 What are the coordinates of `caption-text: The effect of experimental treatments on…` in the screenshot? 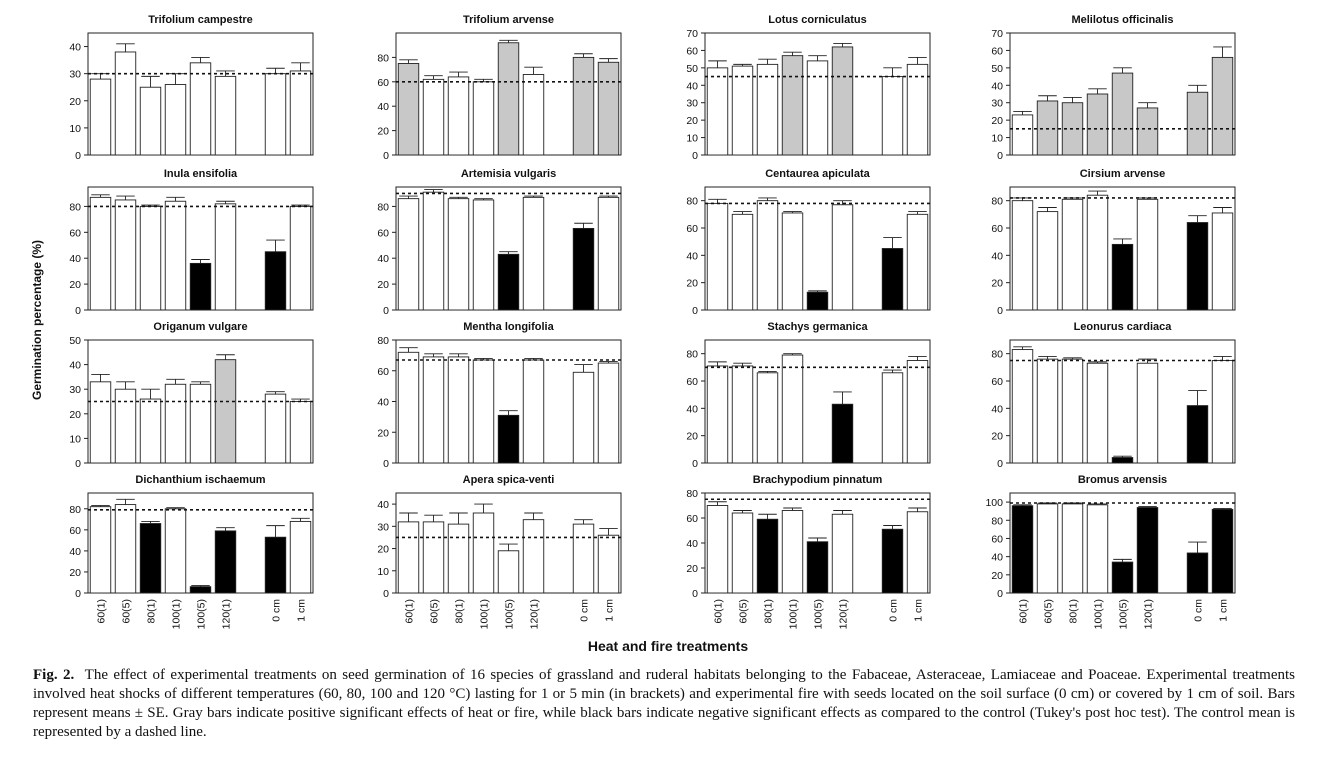 It's located at (664, 703).